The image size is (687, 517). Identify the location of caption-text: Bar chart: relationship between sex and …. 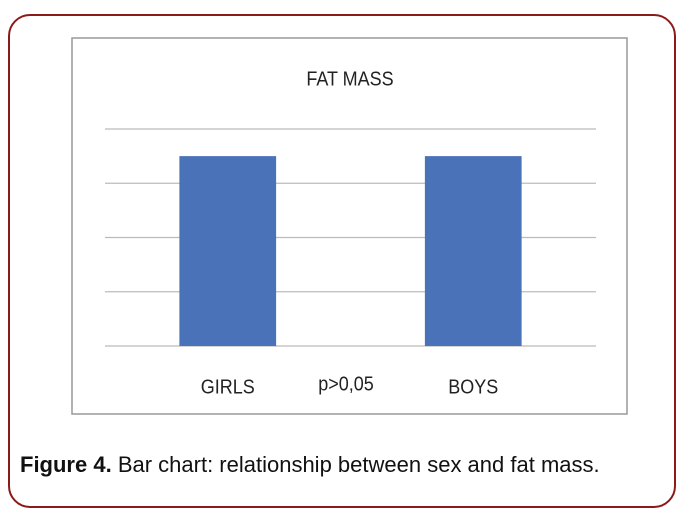
(358, 464).